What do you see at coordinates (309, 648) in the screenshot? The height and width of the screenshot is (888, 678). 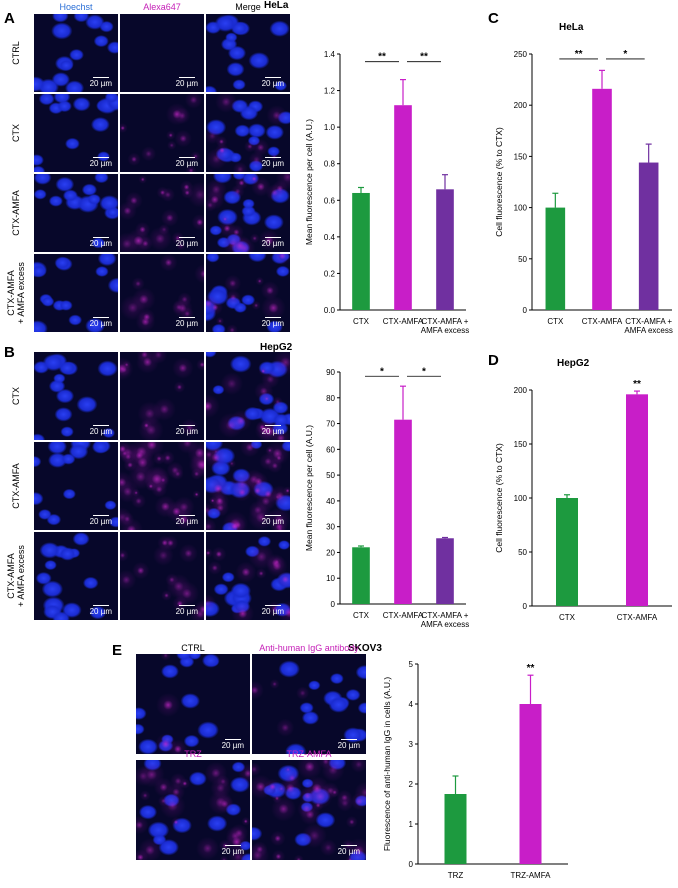 I see `image-label: Anti-human IgG antibody` at bounding box center [309, 648].